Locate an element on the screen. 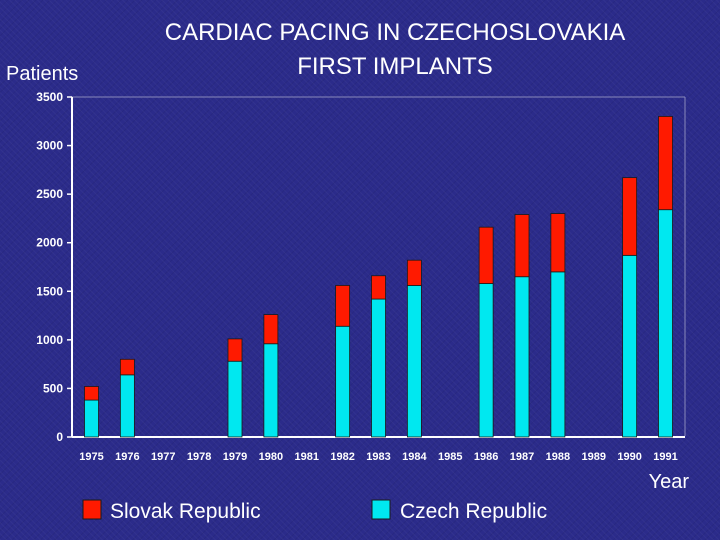 The image size is (720, 540). x-tick-label: 1991 is located at coordinates (665, 457).